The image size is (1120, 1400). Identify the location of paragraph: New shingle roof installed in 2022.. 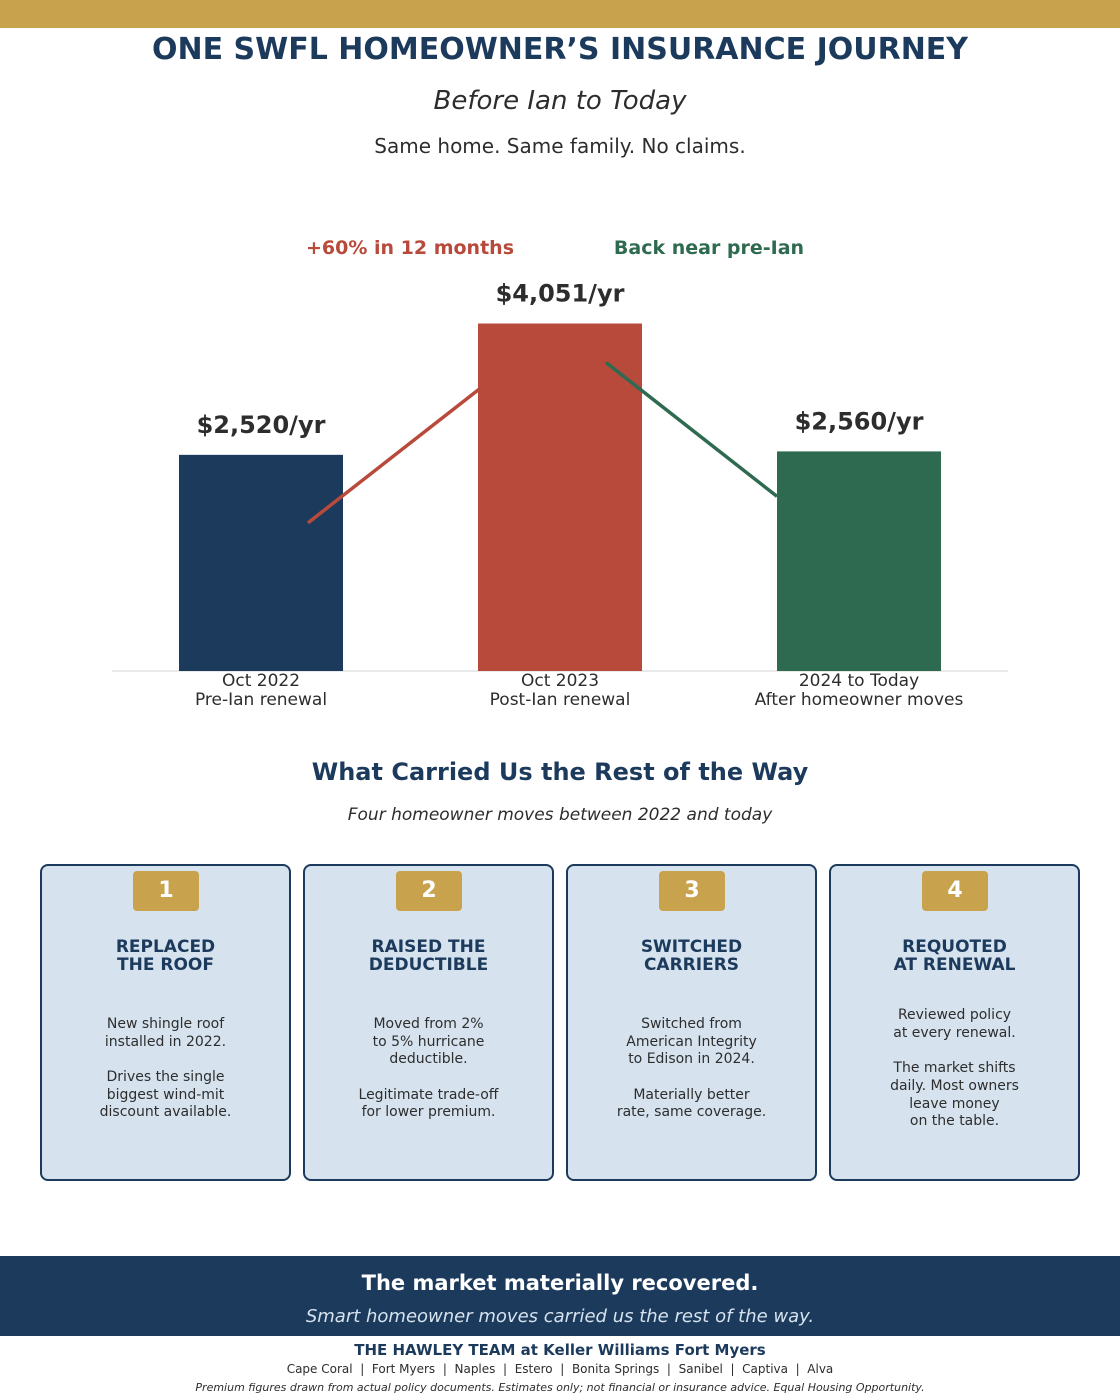
(165, 1033).